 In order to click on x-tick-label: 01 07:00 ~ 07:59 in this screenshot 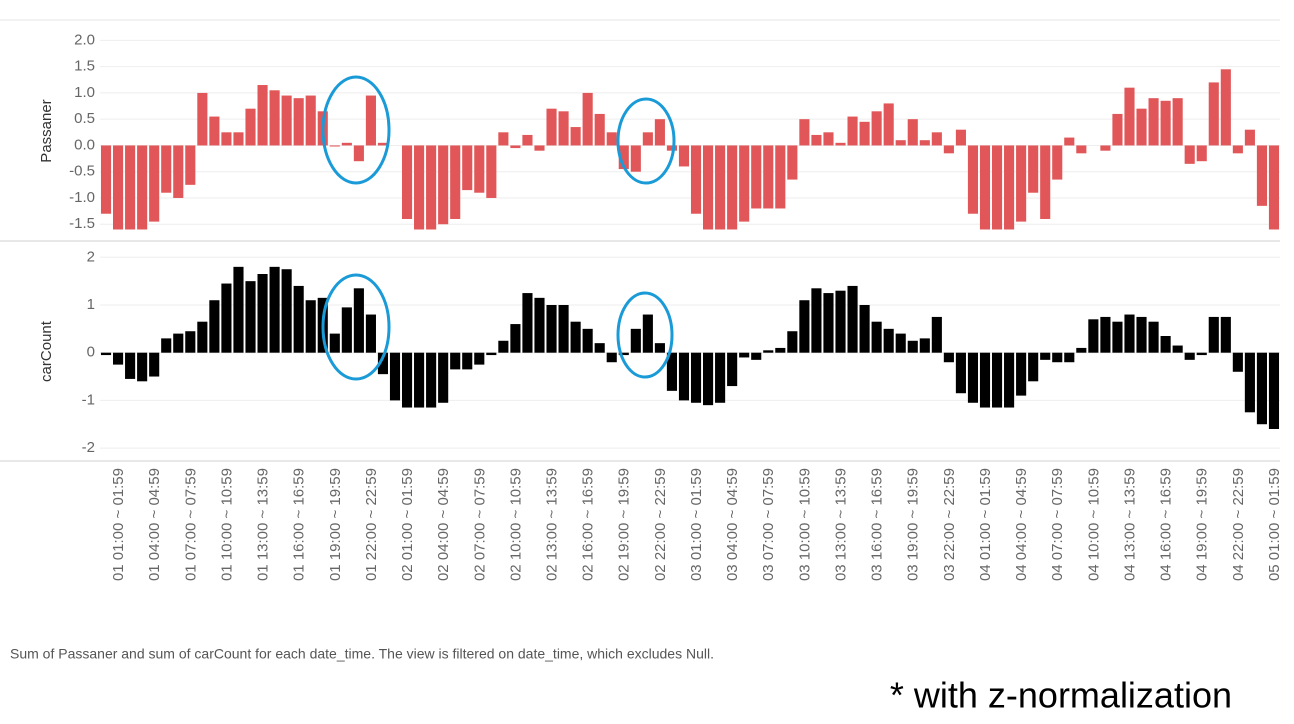, I will do `click(190, 524)`.